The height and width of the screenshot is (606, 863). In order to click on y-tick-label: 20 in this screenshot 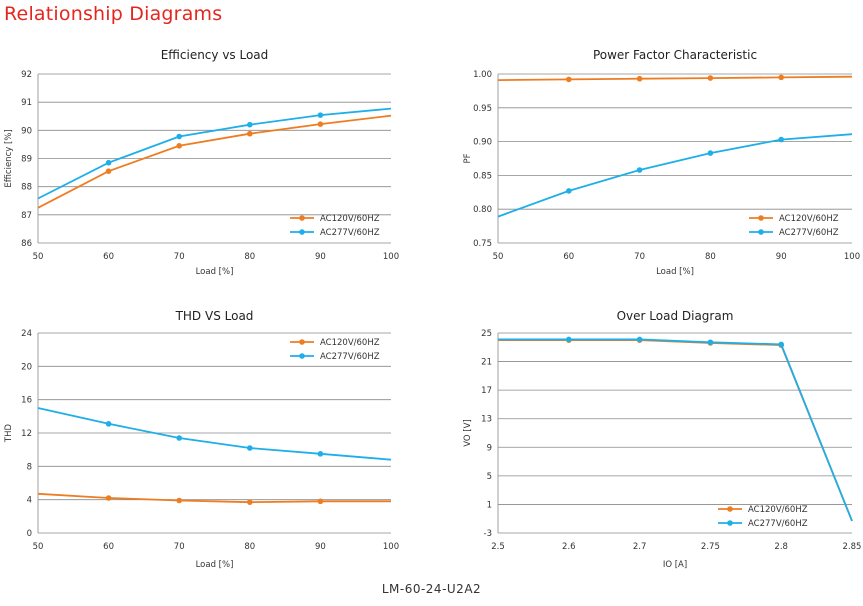, I will do `click(26, 367)`.